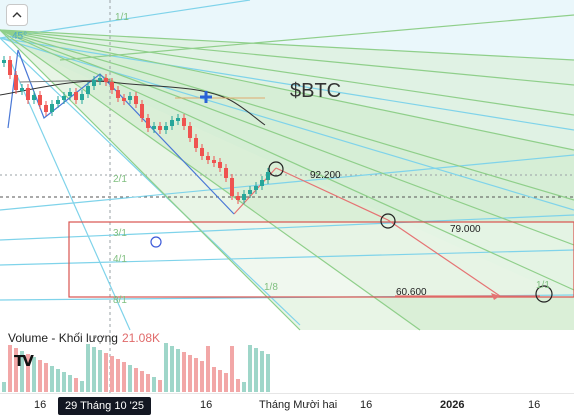  What do you see at coordinates (141, 338) in the screenshot?
I see `volume-value: 21.08K` at bounding box center [141, 338].